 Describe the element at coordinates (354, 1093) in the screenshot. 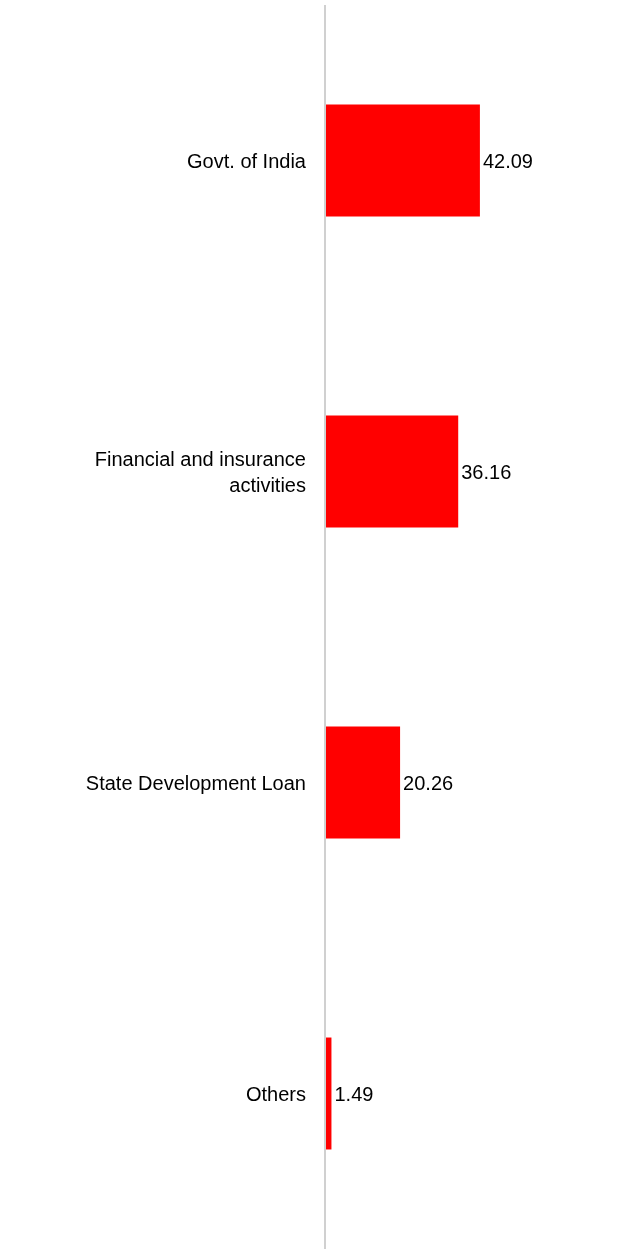

I see `data-label: 1.49` at that location.